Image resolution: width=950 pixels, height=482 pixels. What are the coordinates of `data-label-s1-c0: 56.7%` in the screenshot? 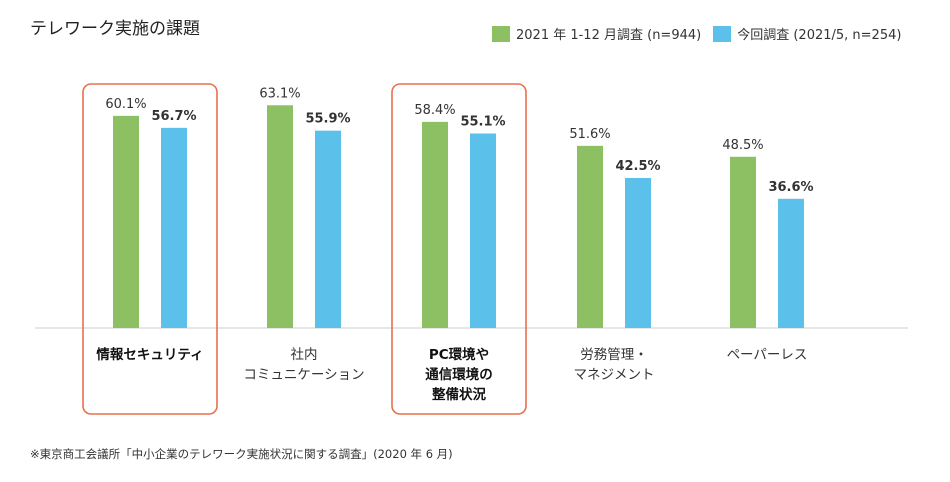 It's located at (173, 116).